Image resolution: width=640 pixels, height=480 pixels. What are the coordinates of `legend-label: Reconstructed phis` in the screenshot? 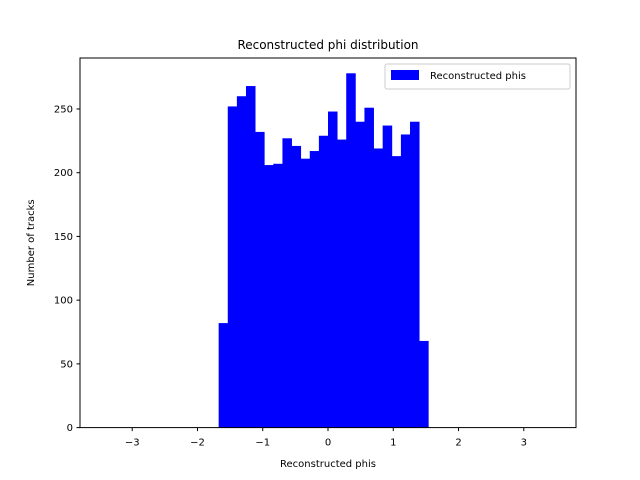 It's located at (478, 76).